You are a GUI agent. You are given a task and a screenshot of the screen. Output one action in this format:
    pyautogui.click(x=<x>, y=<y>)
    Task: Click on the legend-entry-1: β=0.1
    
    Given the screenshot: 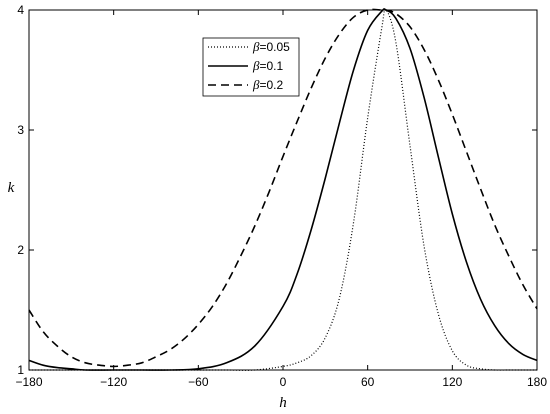 What is the action you would take?
    pyautogui.click(x=268, y=65)
    